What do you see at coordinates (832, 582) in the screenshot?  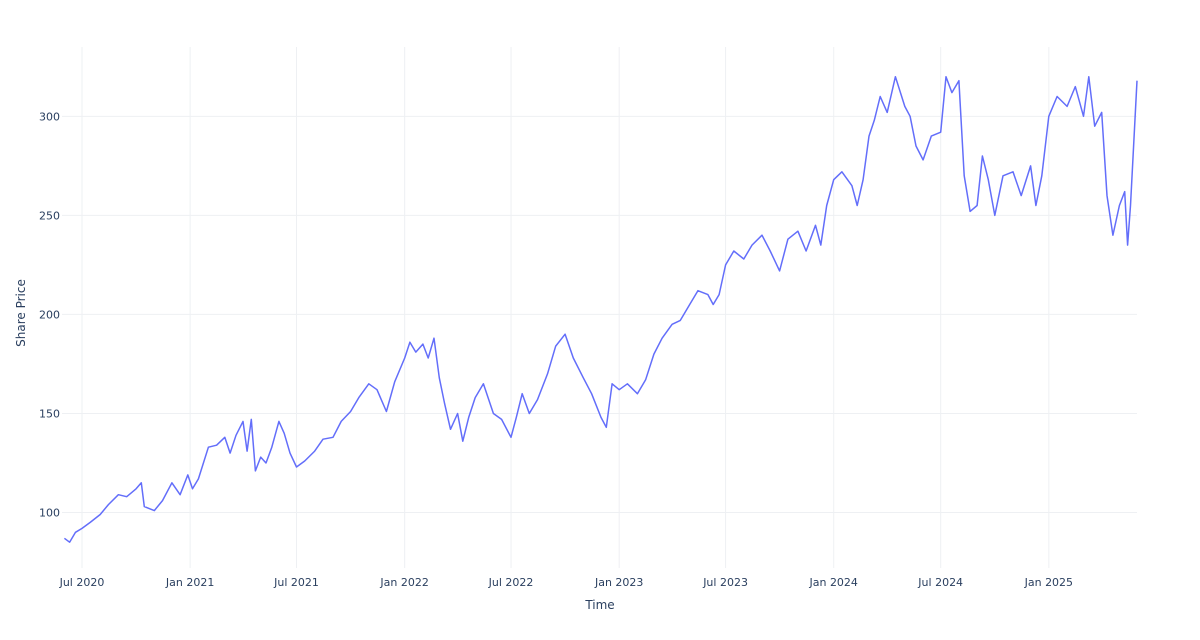 I see `x-tick-label: Jan 2024` at bounding box center [832, 582].